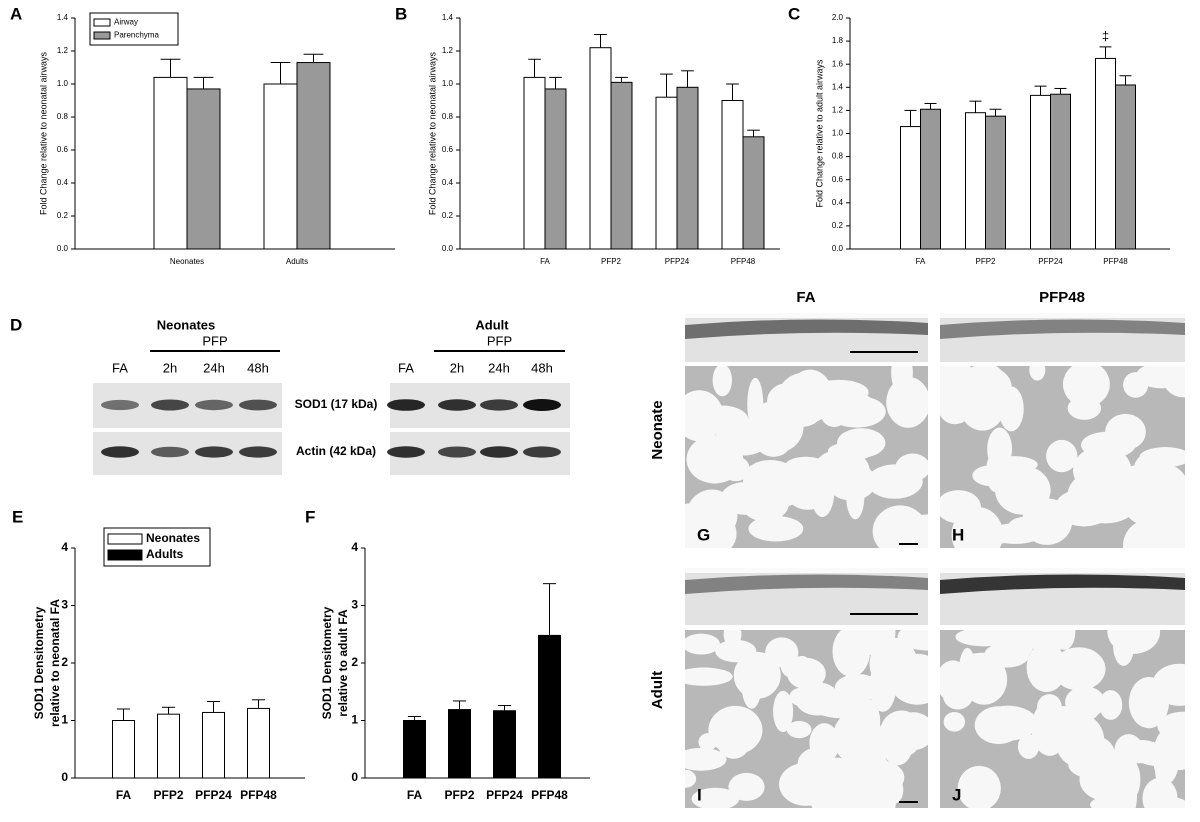  What do you see at coordinates (657, 690) in the screenshot?
I see `row-header: Adult` at bounding box center [657, 690].